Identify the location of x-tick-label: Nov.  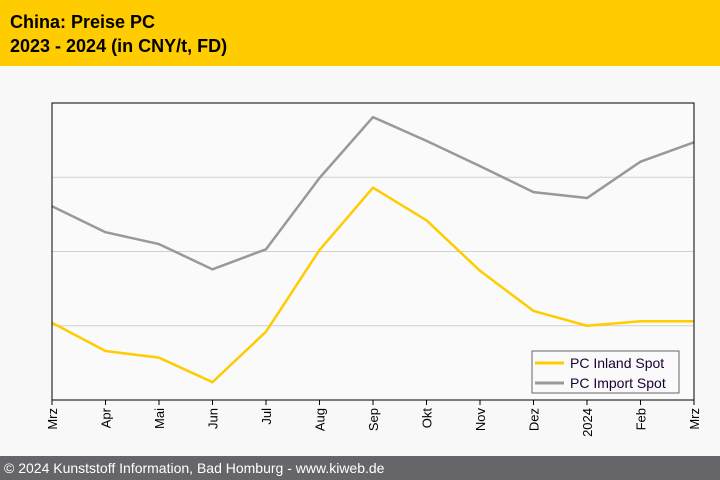
(480, 420).